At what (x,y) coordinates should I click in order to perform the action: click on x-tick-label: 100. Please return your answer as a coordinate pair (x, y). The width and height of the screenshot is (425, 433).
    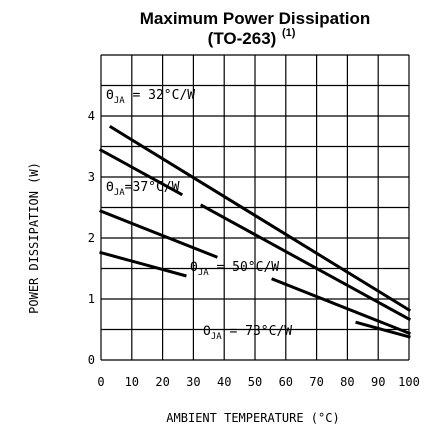
    Looking at the image, I should click on (409, 382).